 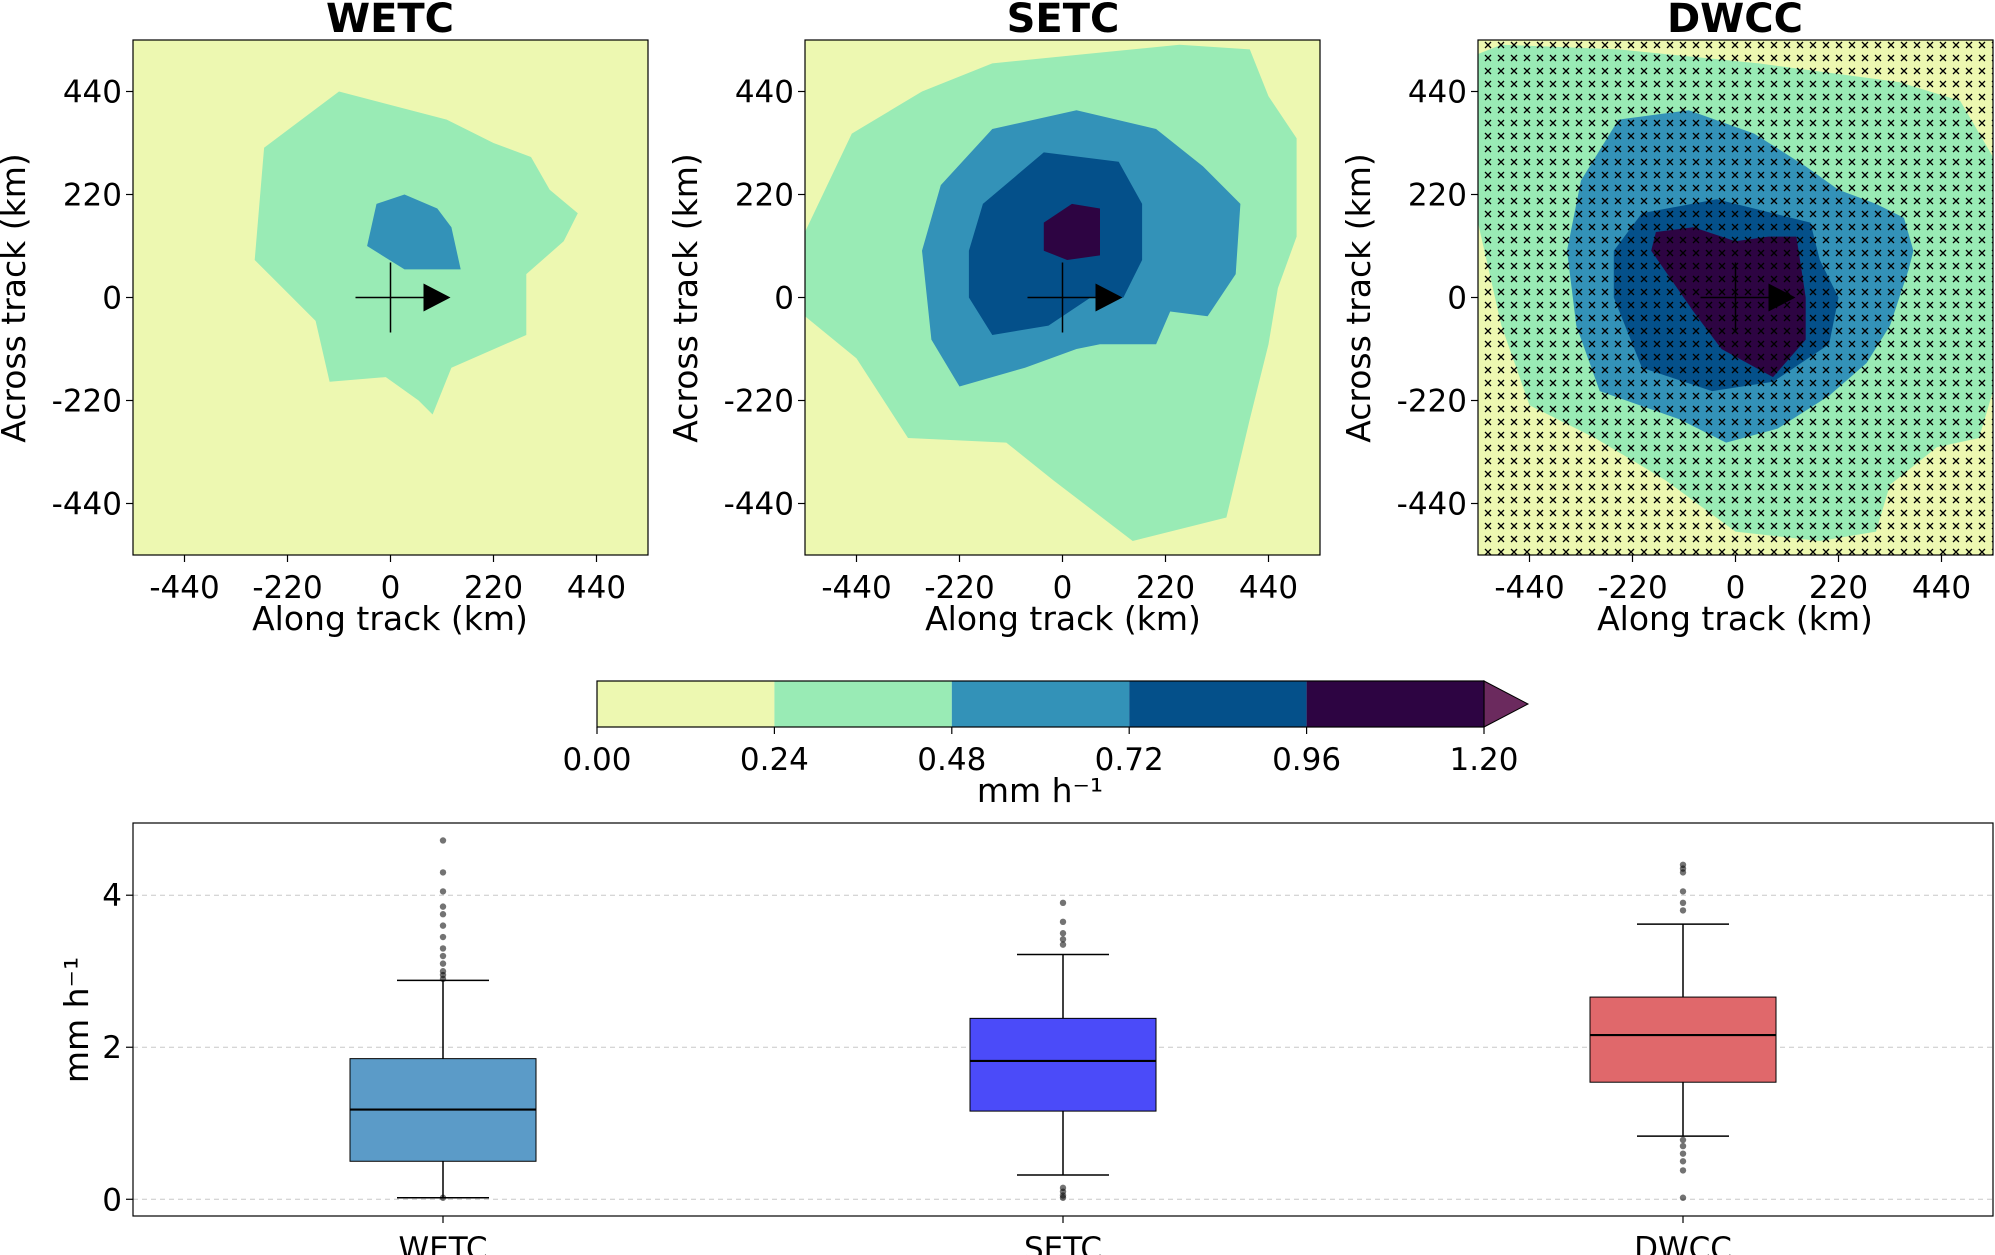 What do you see at coordinates (414, 232) in the screenshot?
I see `contour-0.48-0.72` at bounding box center [414, 232].